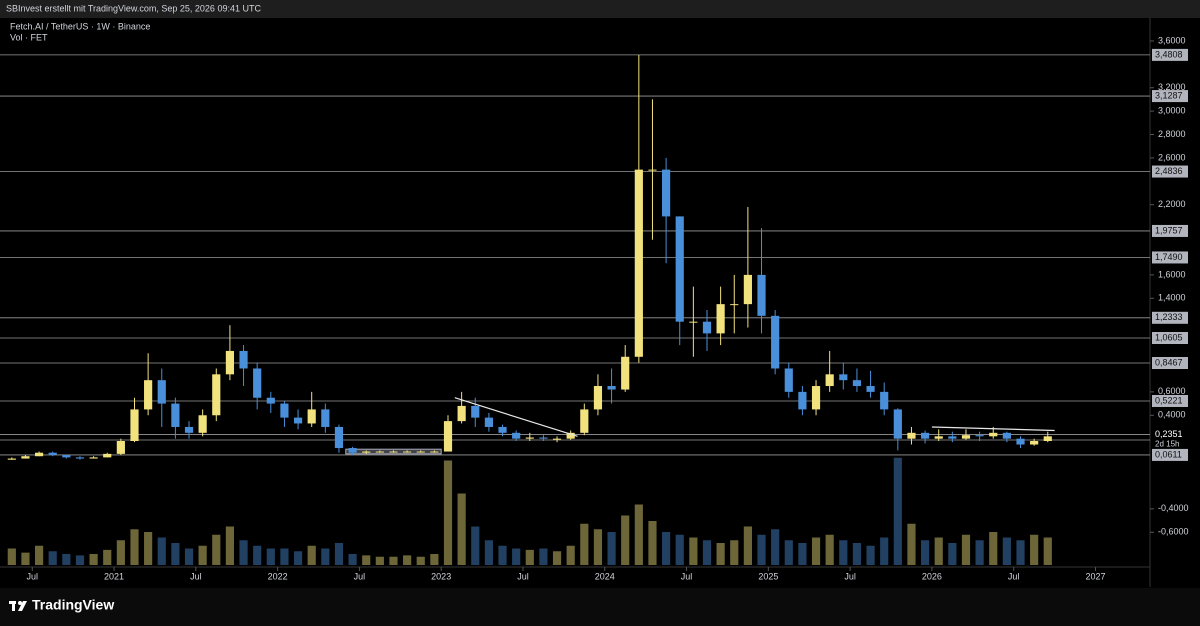 Image resolution: width=1200 pixels, height=626 pixels. What do you see at coordinates (1173, 508) in the screenshot?
I see `y-tick-label: -0,4000` at bounding box center [1173, 508].